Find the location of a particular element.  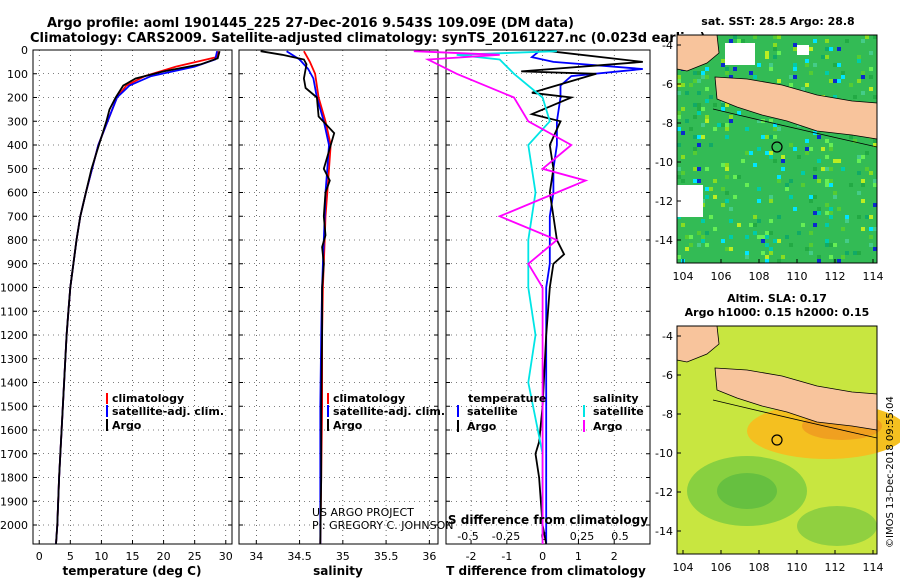

map-frame is located at coordinates (777, 149).